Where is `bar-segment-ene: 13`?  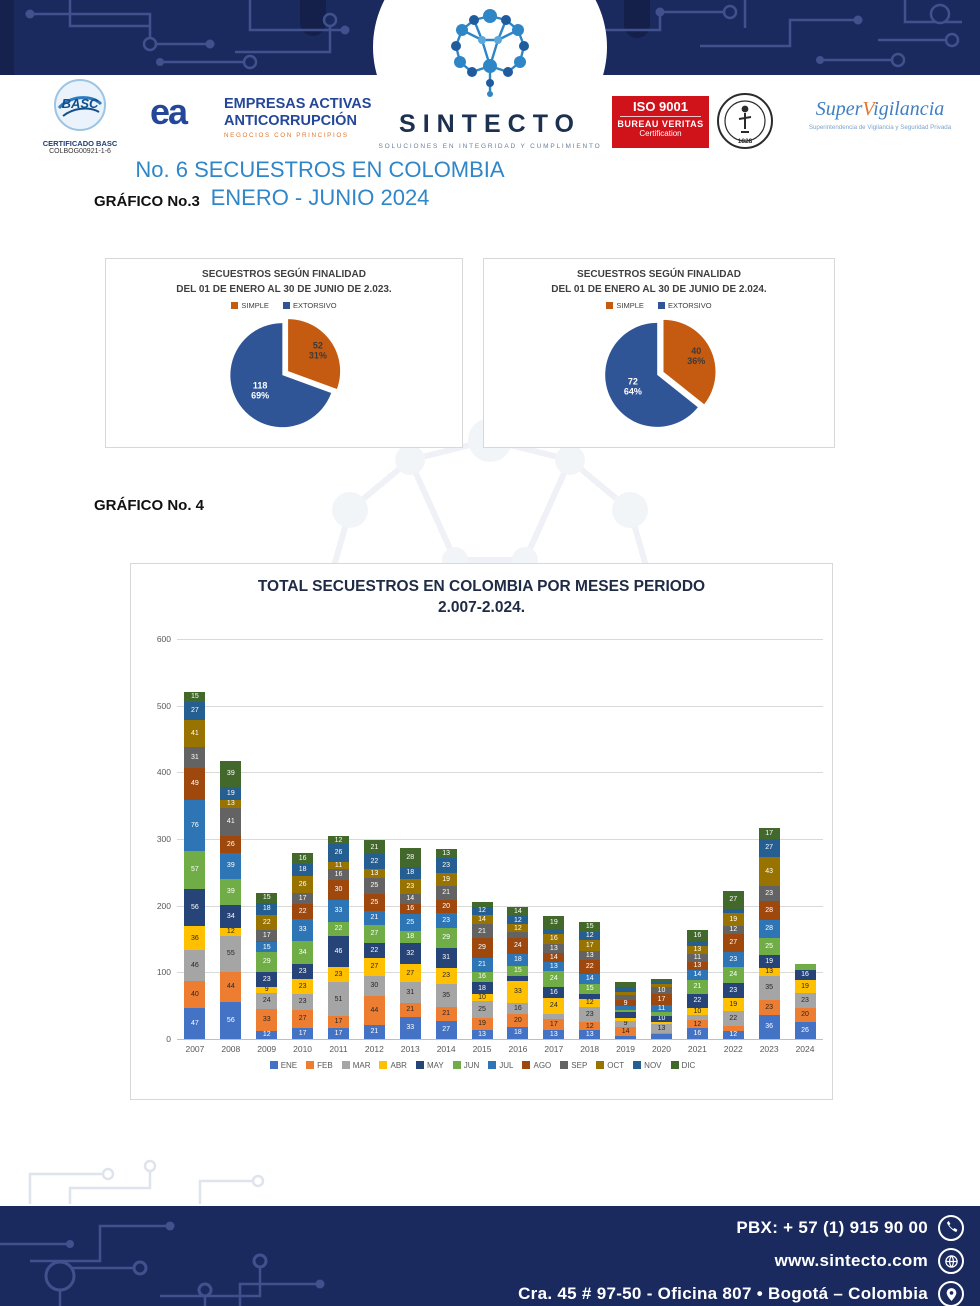
bar-segment-ene: 13 is located at coordinates (554, 1034).